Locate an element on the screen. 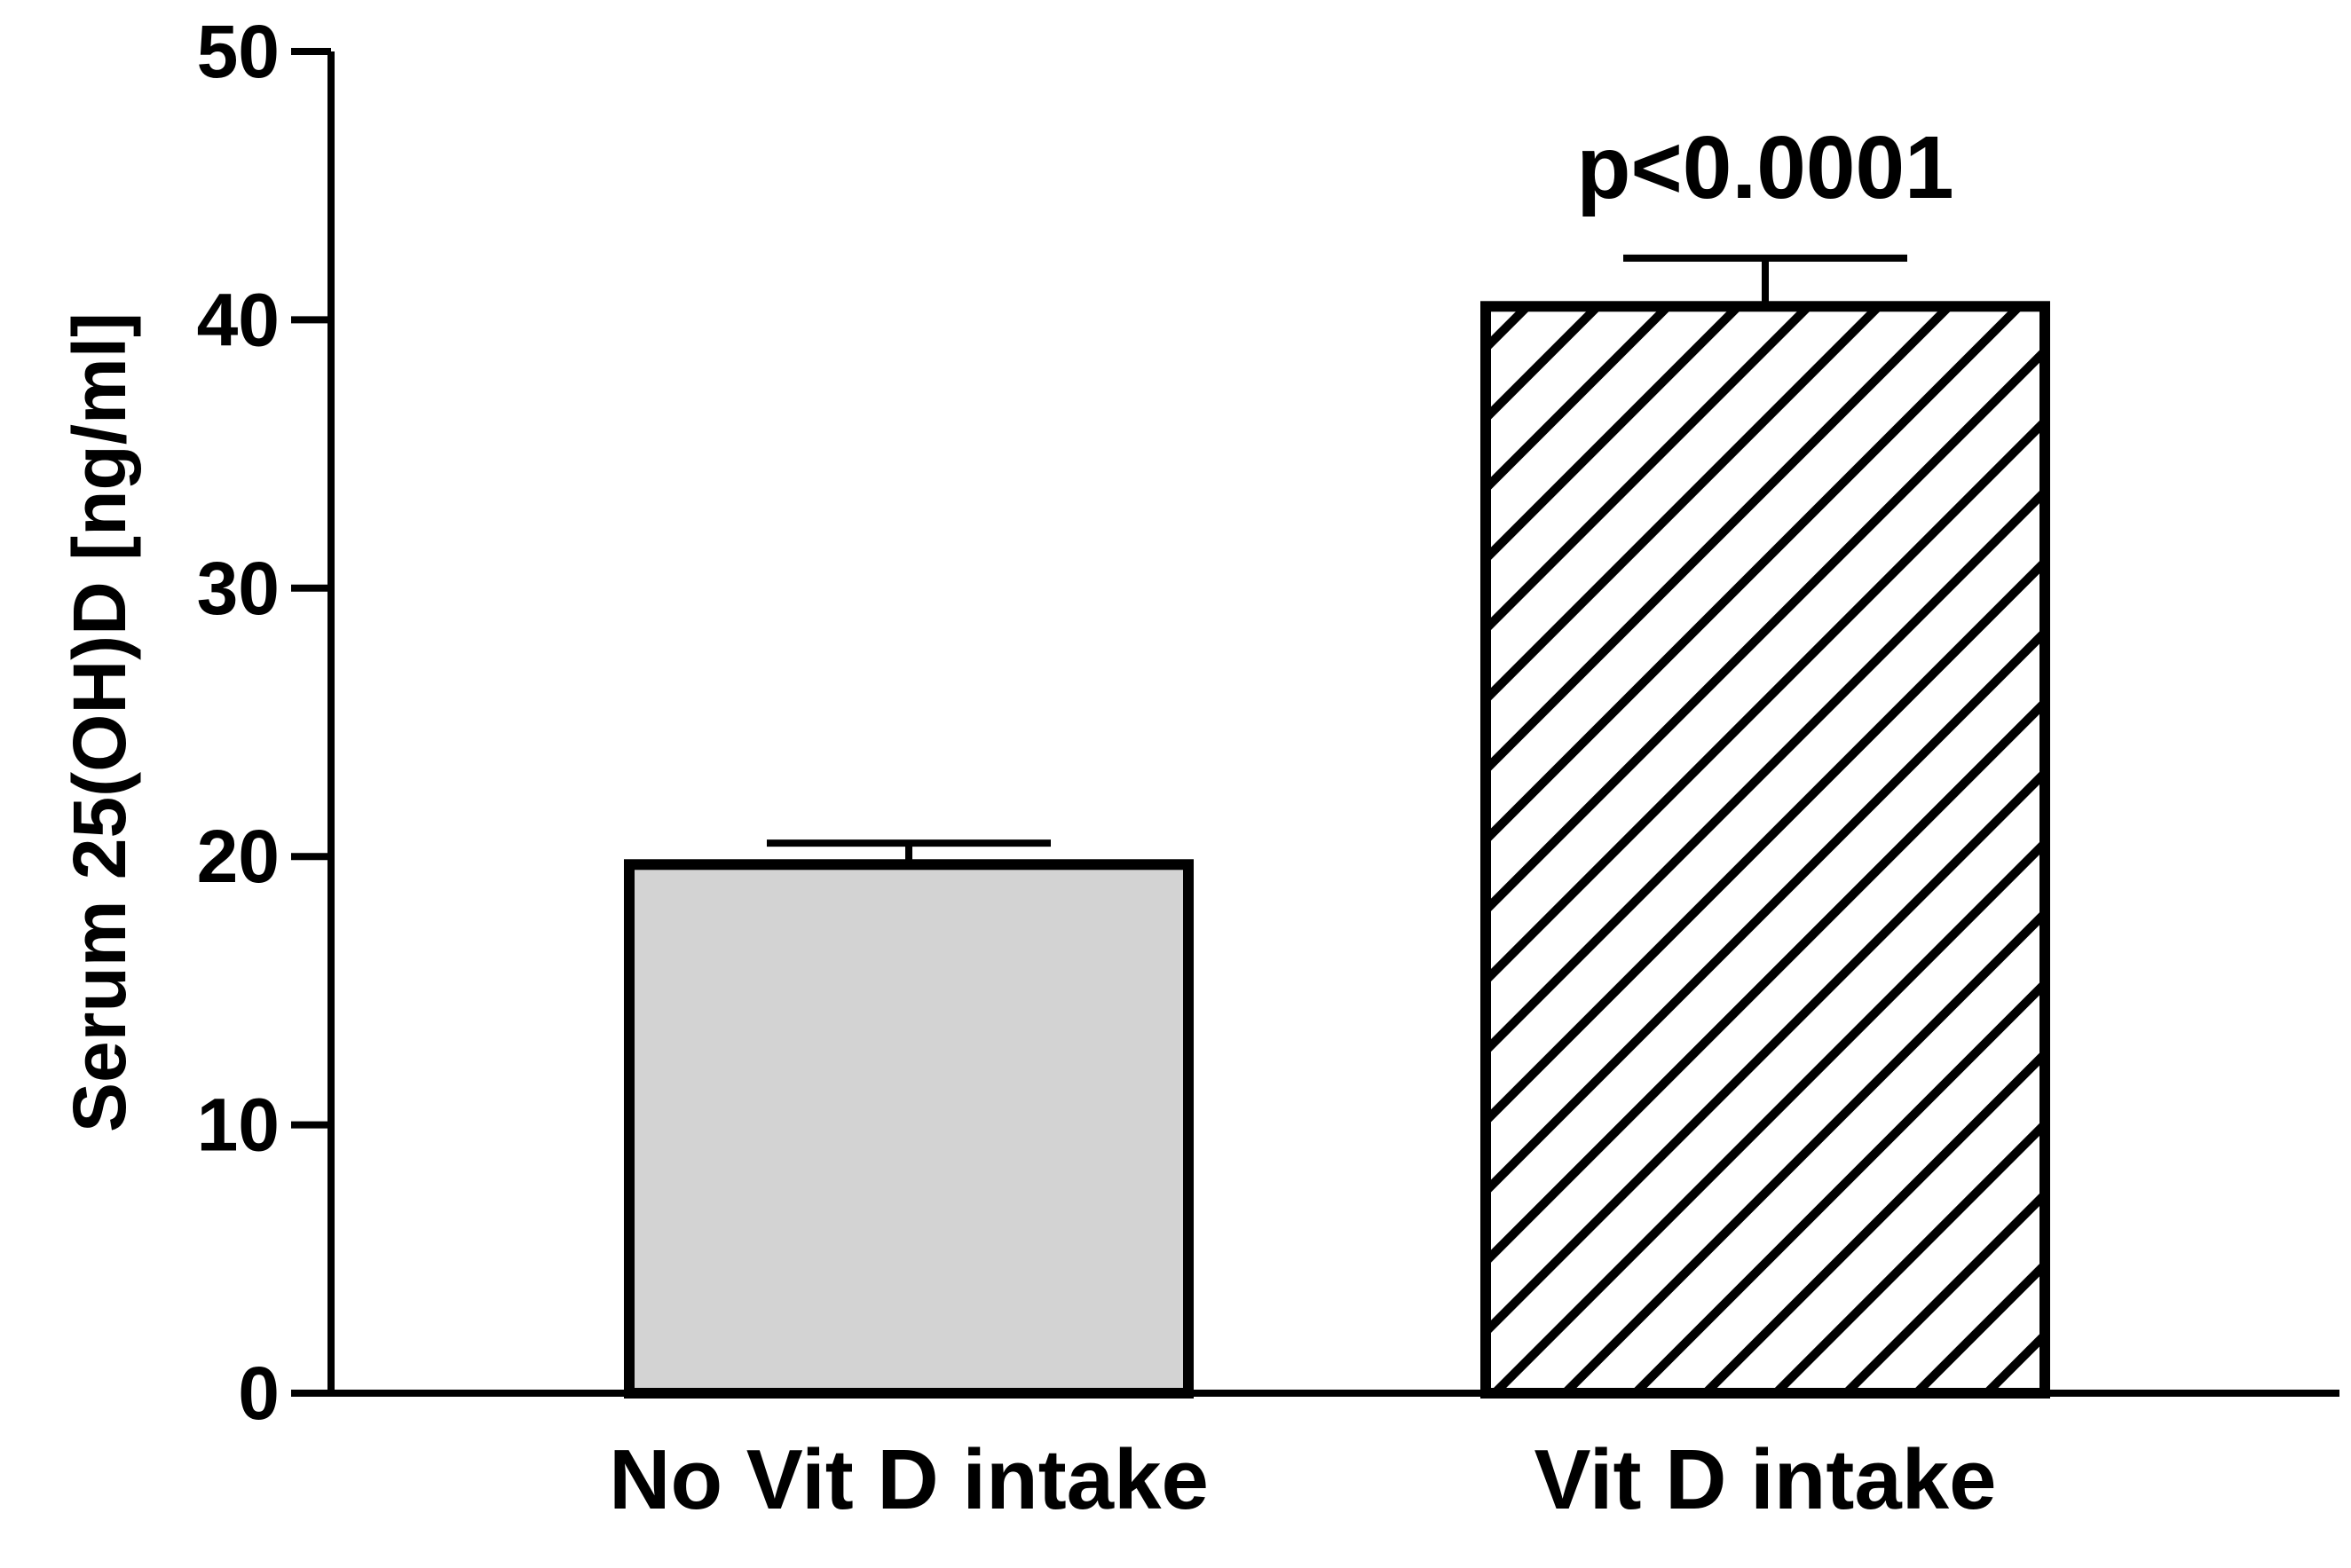 The width and height of the screenshot is (2351, 1568). category-label: No Vit D intake is located at coordinates (909, 1479).